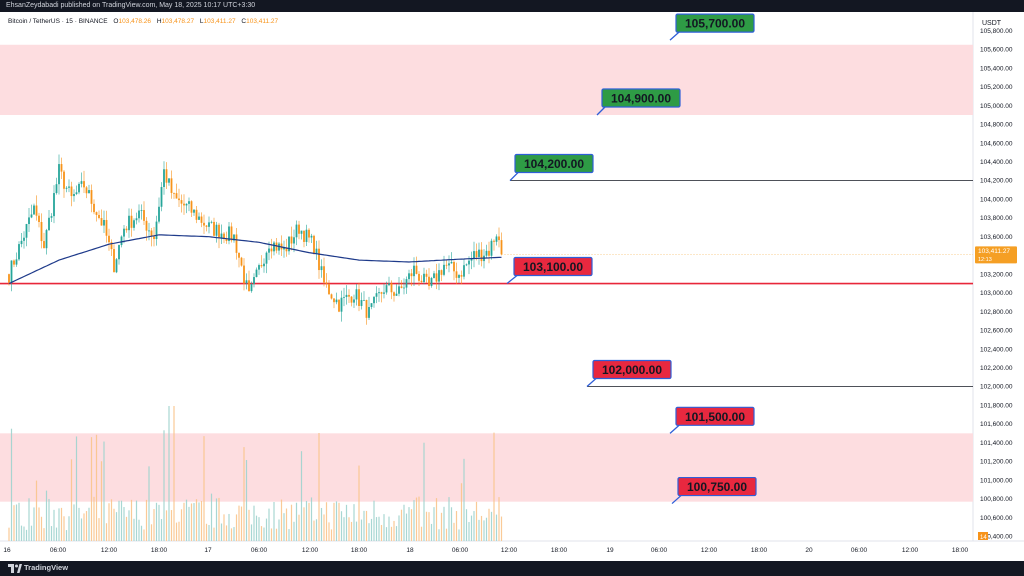 This screenshot has width=1024, height=576. What do you see at coordinates (910, 550) in the screenshot?
I see `time-tick-label: 12:00` at bounding box center [910, 550].